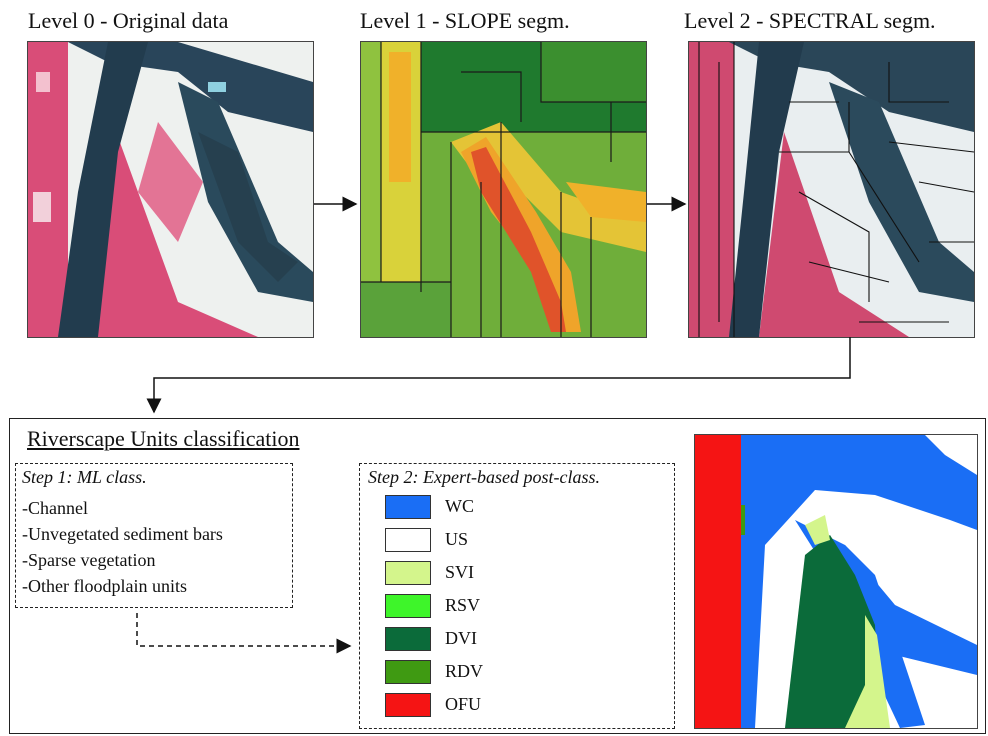 This screenshot has width=988, height=736. I want to click on legend-label: OFU, so click(463, 704).